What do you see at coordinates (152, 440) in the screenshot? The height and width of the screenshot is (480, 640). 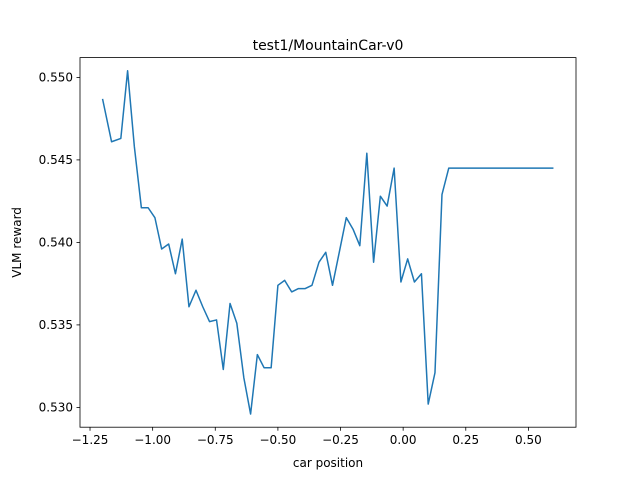 I see `x-tick-label: −1.00` at bounding box center [152, 440].